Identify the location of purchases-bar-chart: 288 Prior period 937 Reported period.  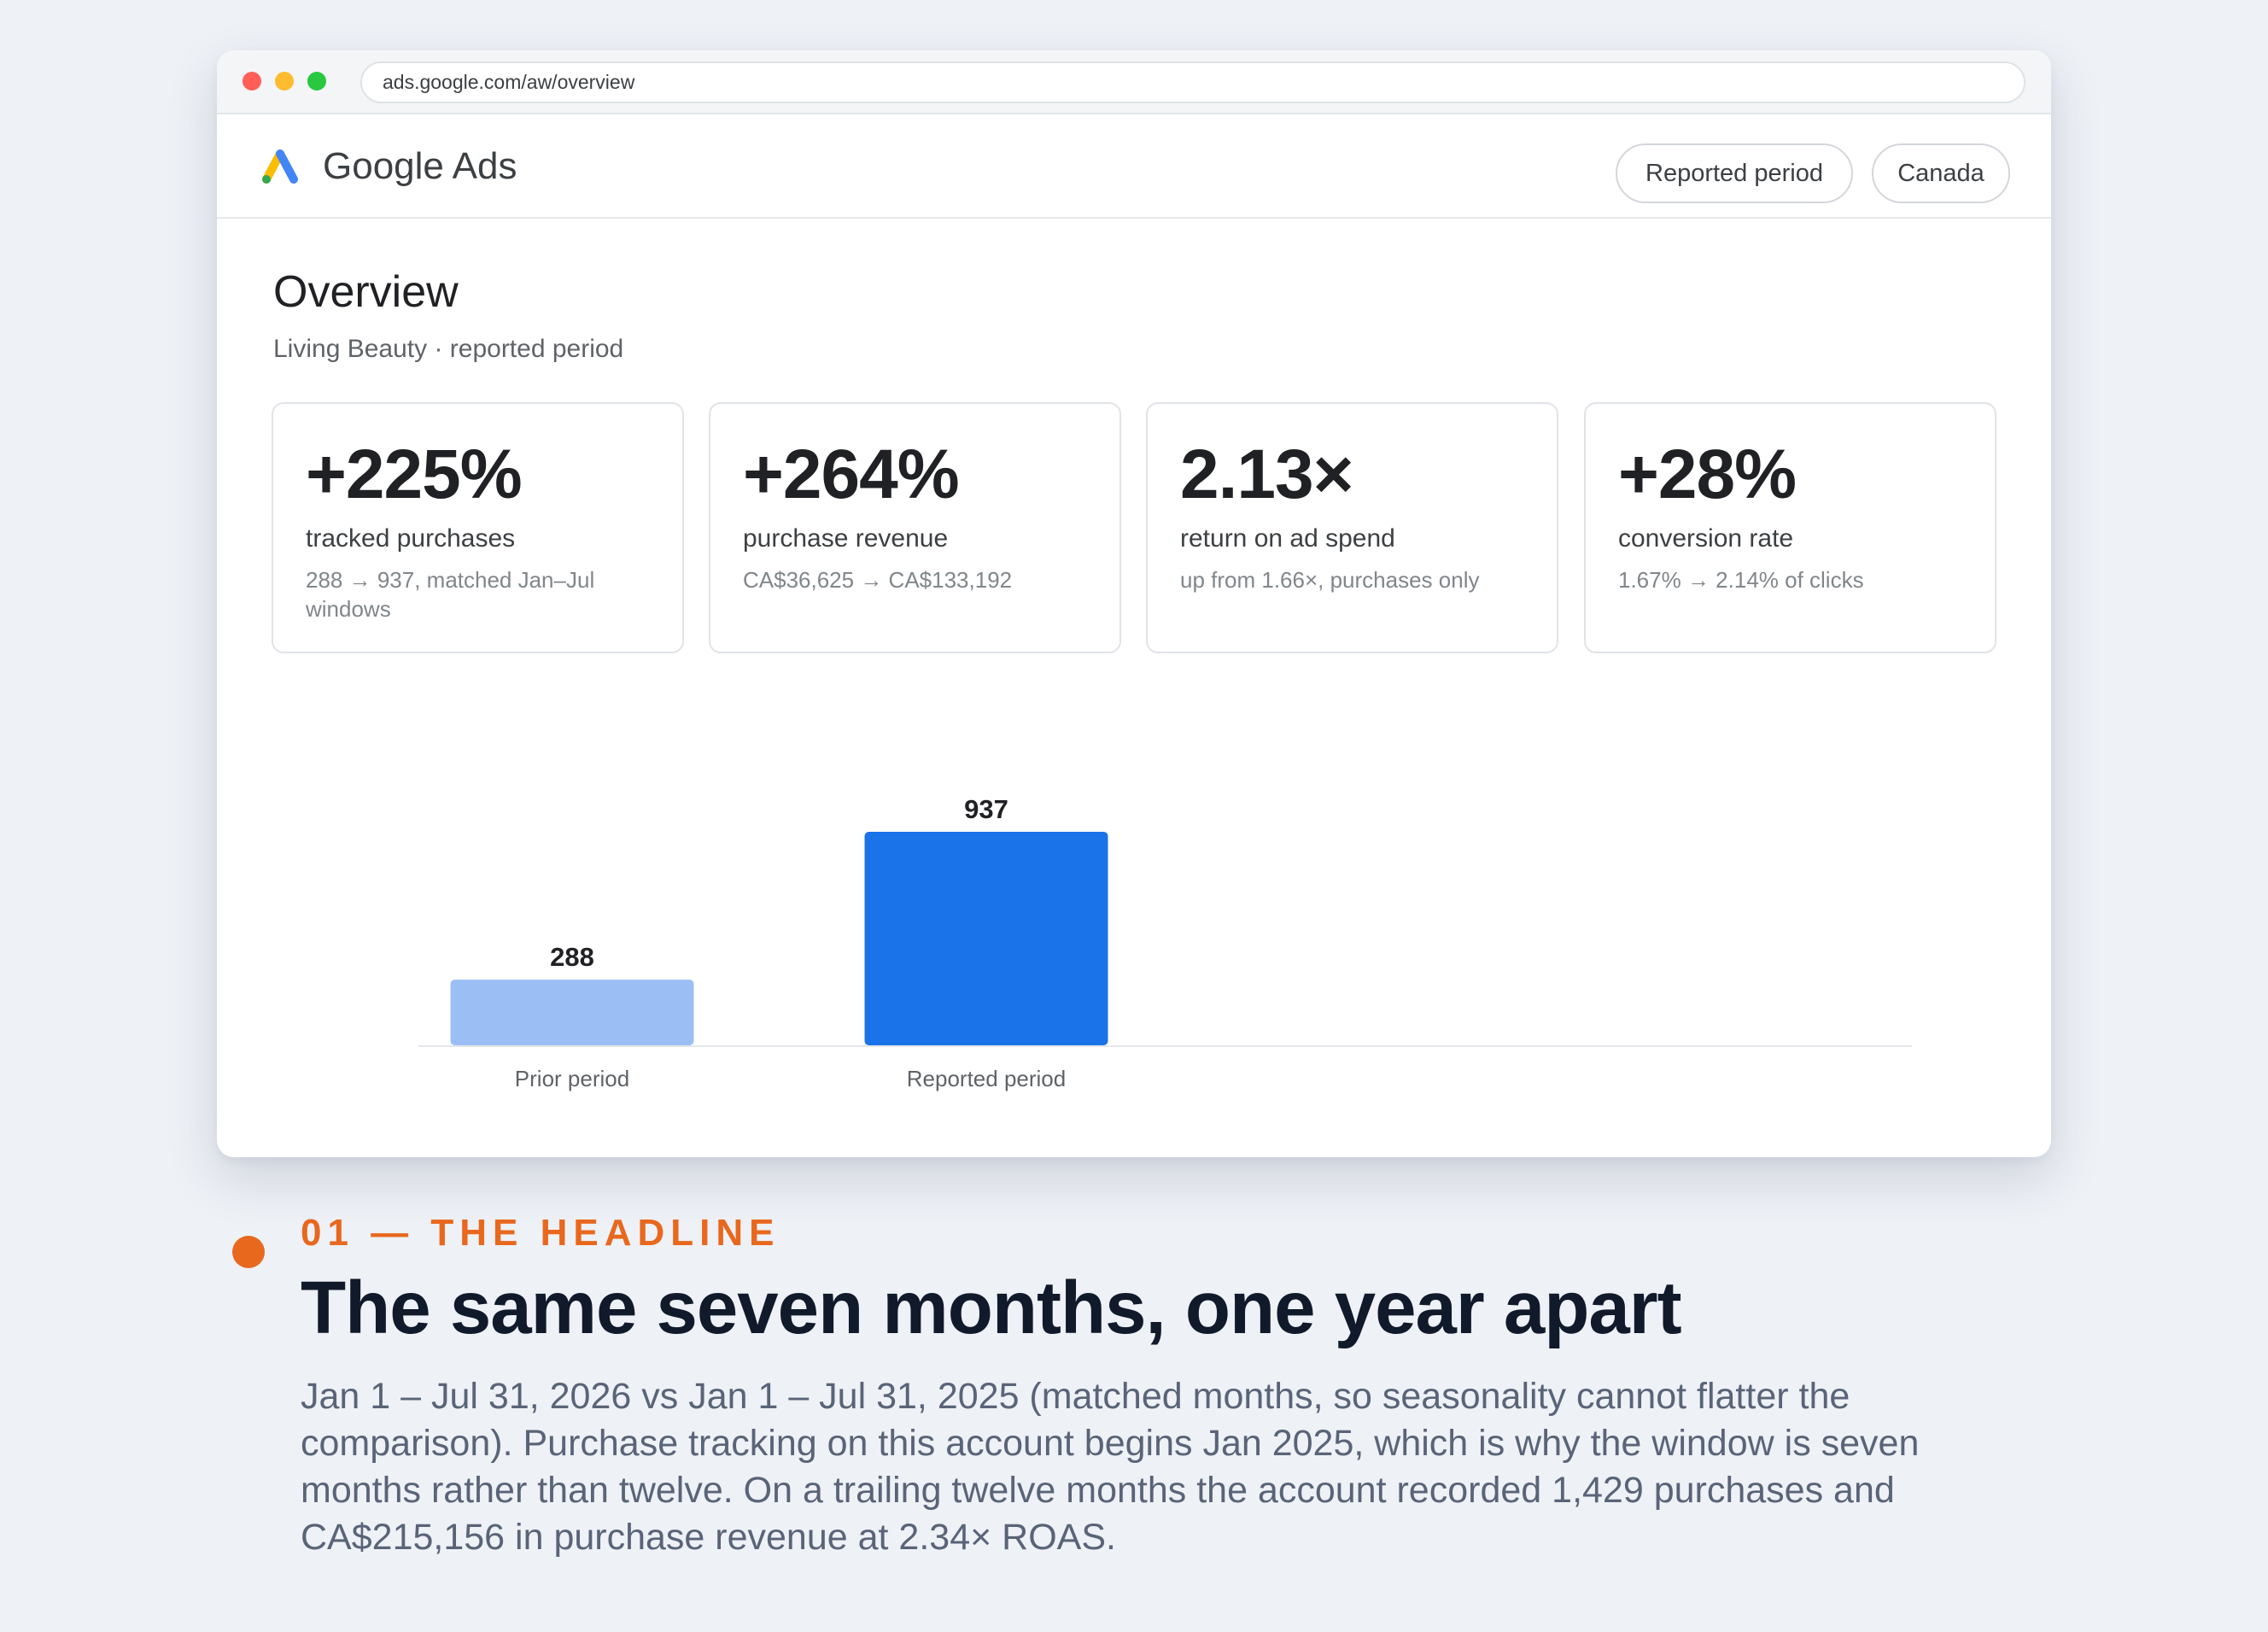
(1165, 943).